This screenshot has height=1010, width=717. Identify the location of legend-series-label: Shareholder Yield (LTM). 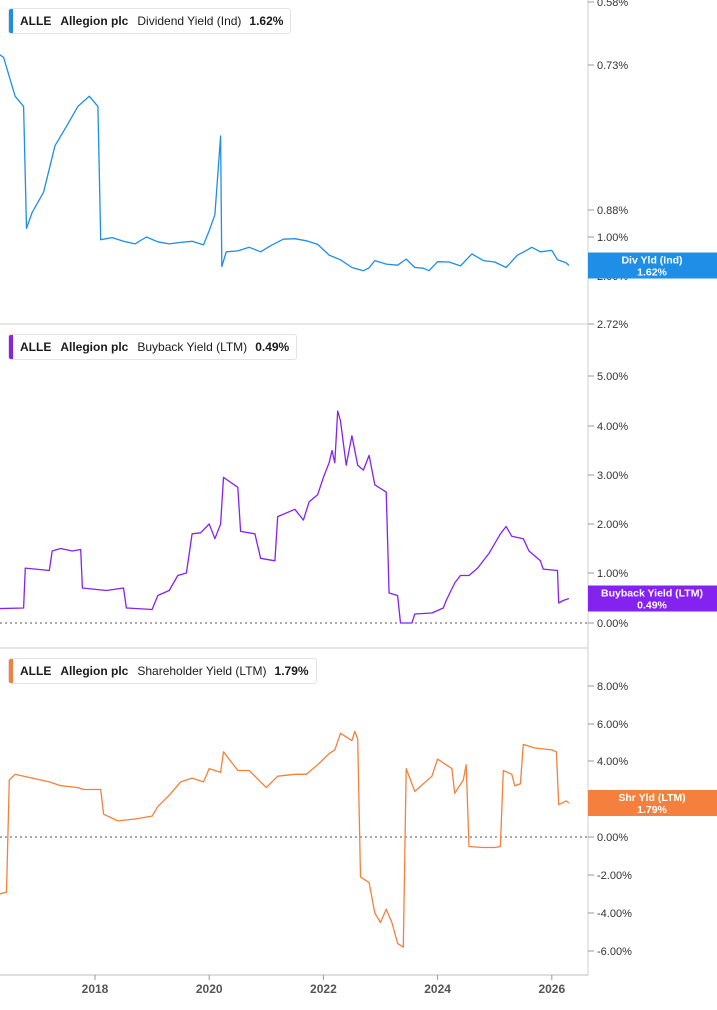
(202, 671).